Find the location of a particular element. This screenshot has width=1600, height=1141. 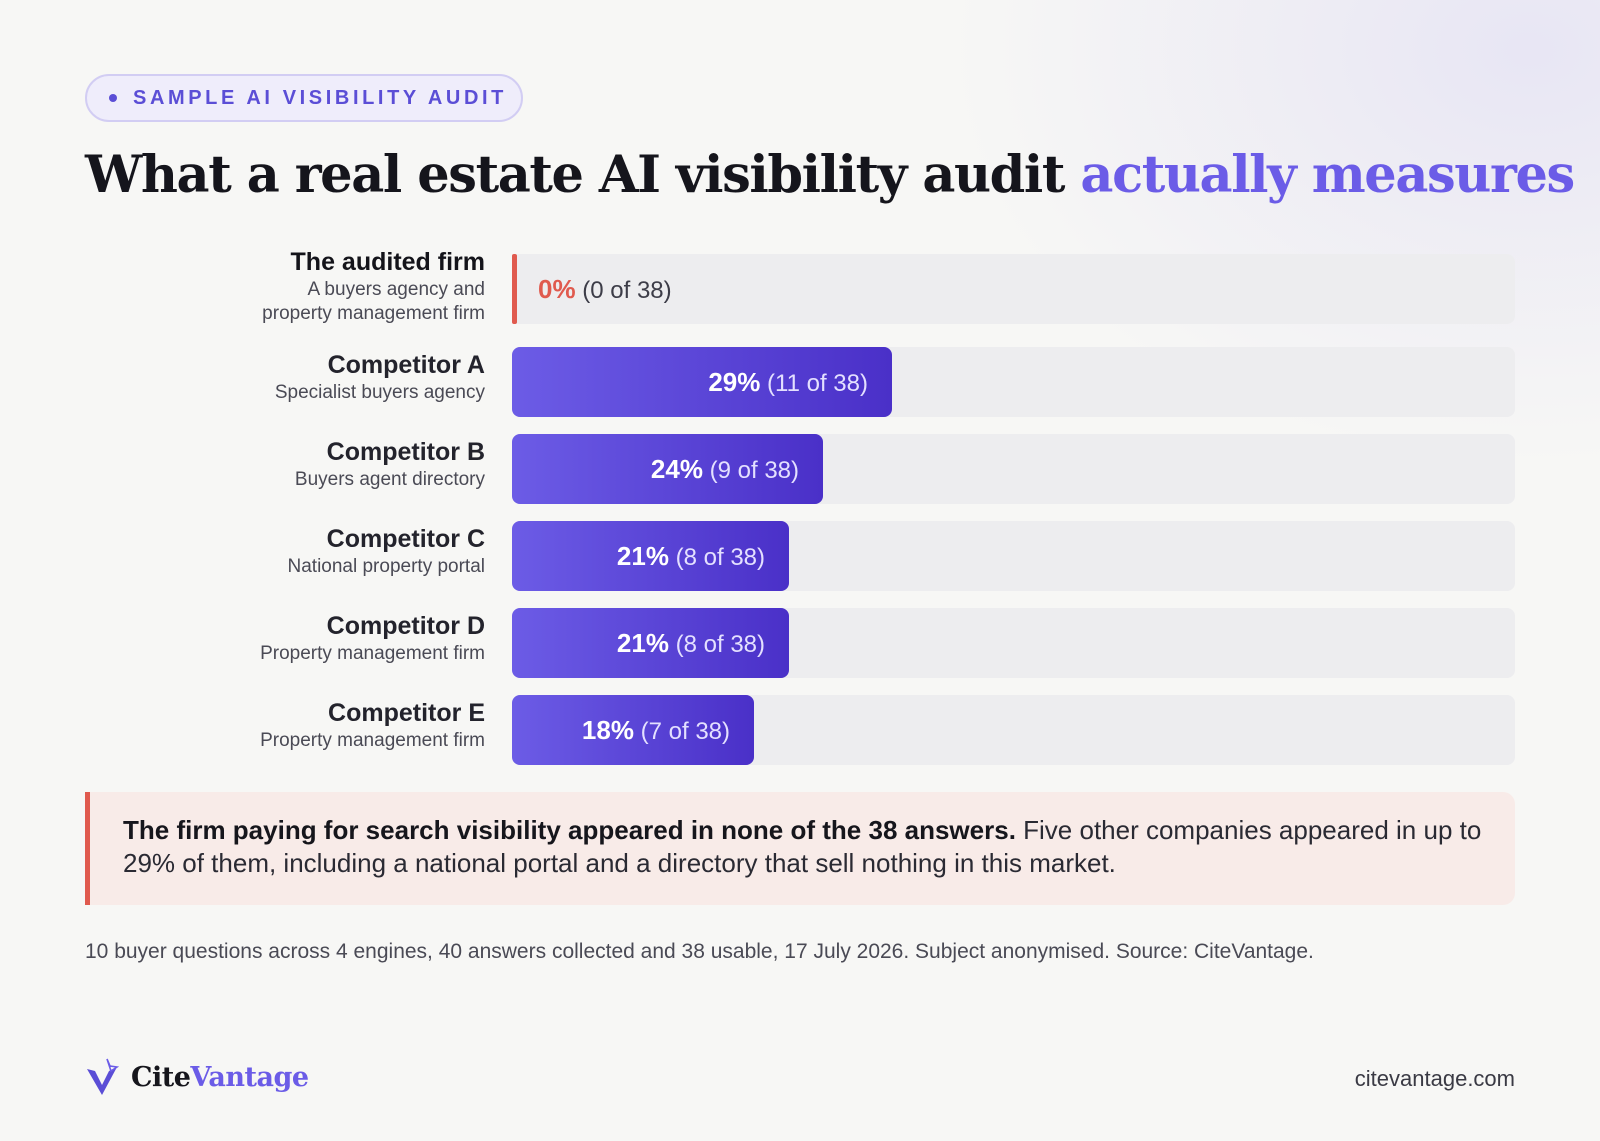

row-label: Competitor A Specialist buyers agency is located at coordinates (380, 377).